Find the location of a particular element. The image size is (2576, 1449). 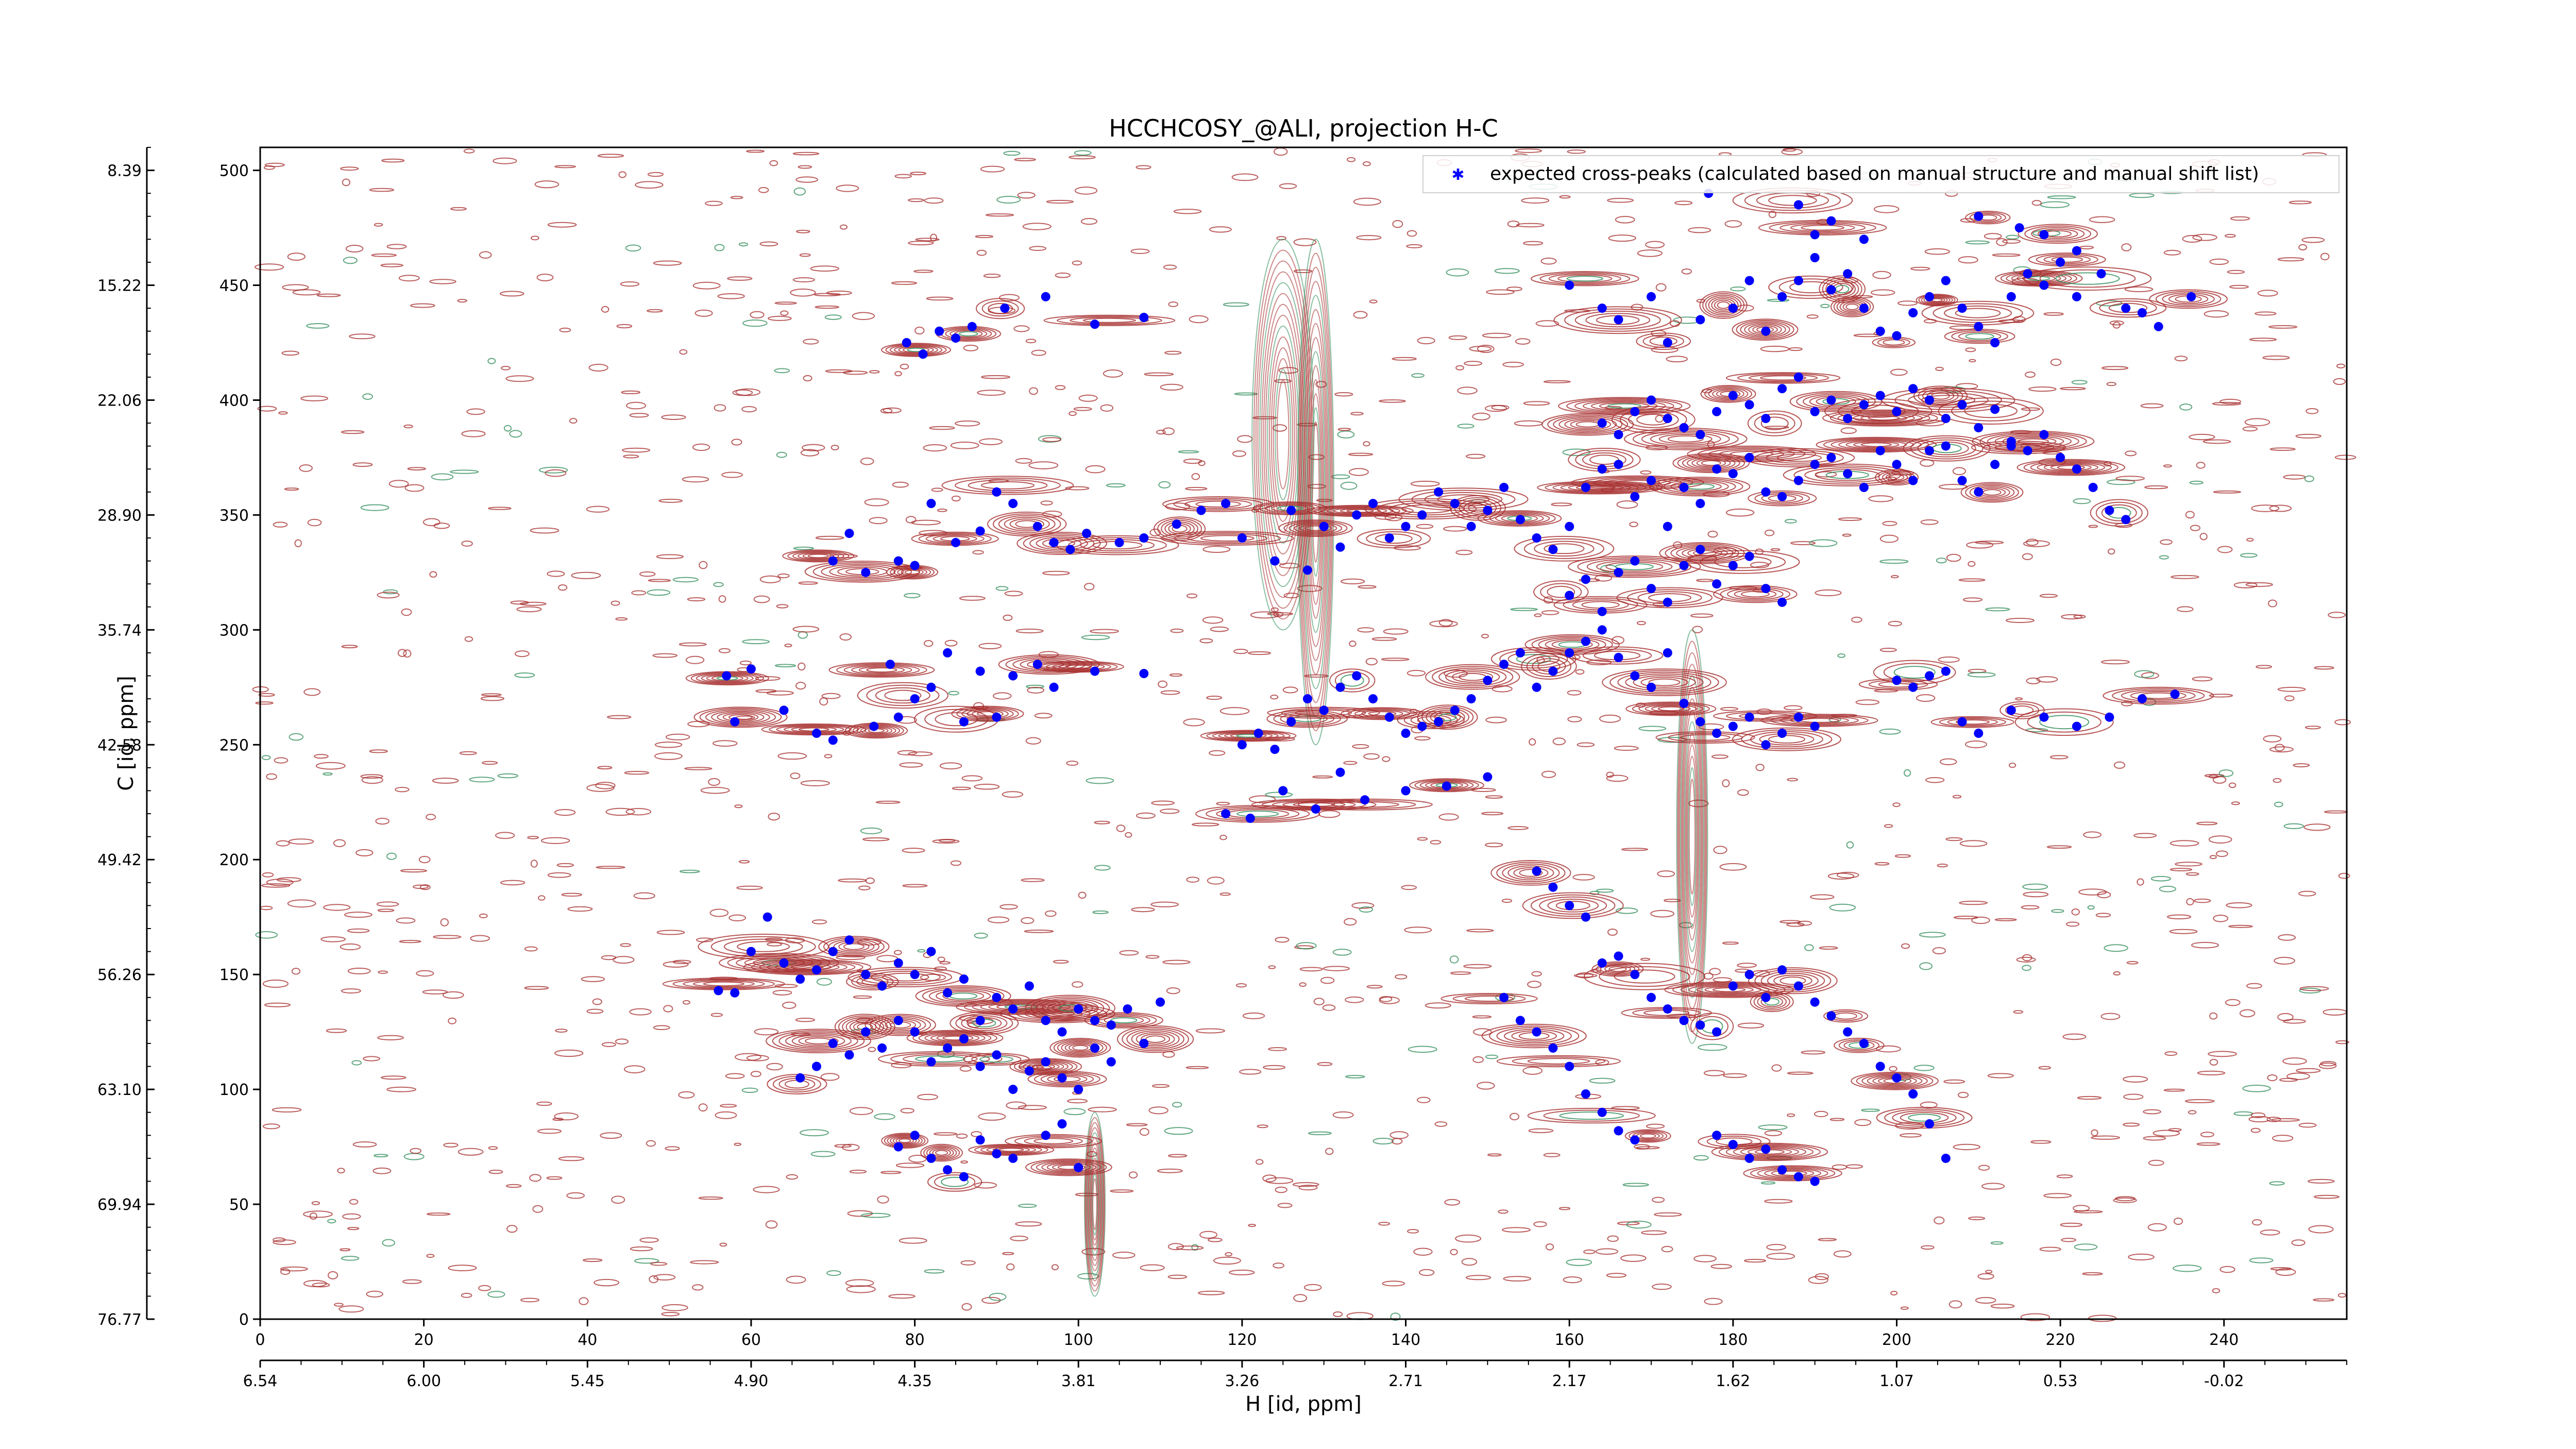

contour-streak is located at coordinates (1692, 836).